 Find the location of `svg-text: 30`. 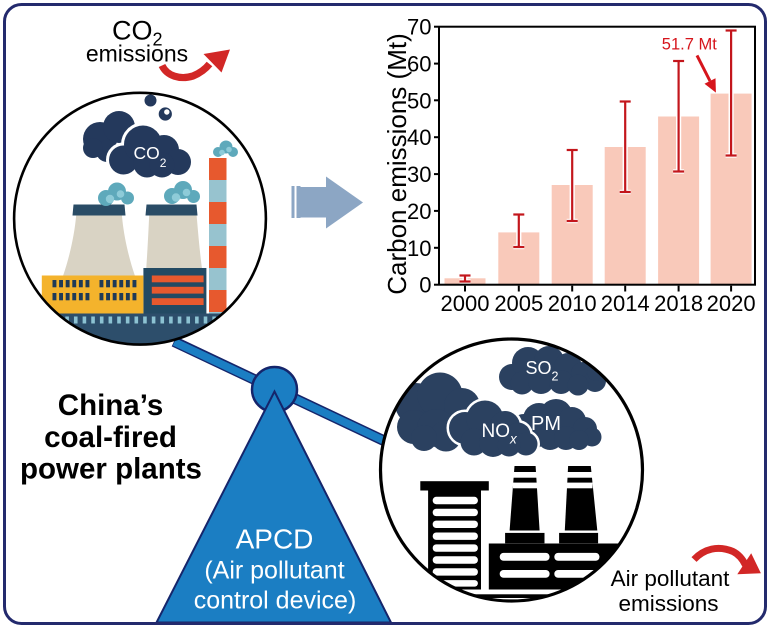

svg-text: 30 is located at coordinates (419, 174).